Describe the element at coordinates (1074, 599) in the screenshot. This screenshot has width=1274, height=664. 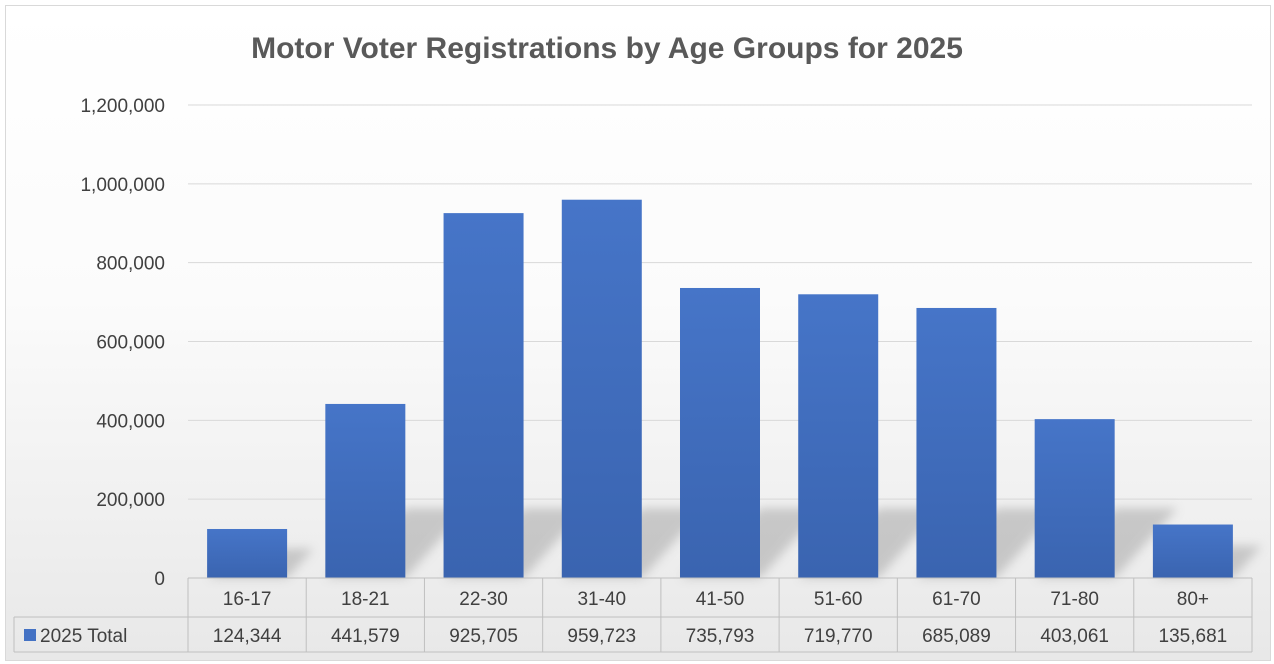
I see `x-tick-label: 71-80` at that location.